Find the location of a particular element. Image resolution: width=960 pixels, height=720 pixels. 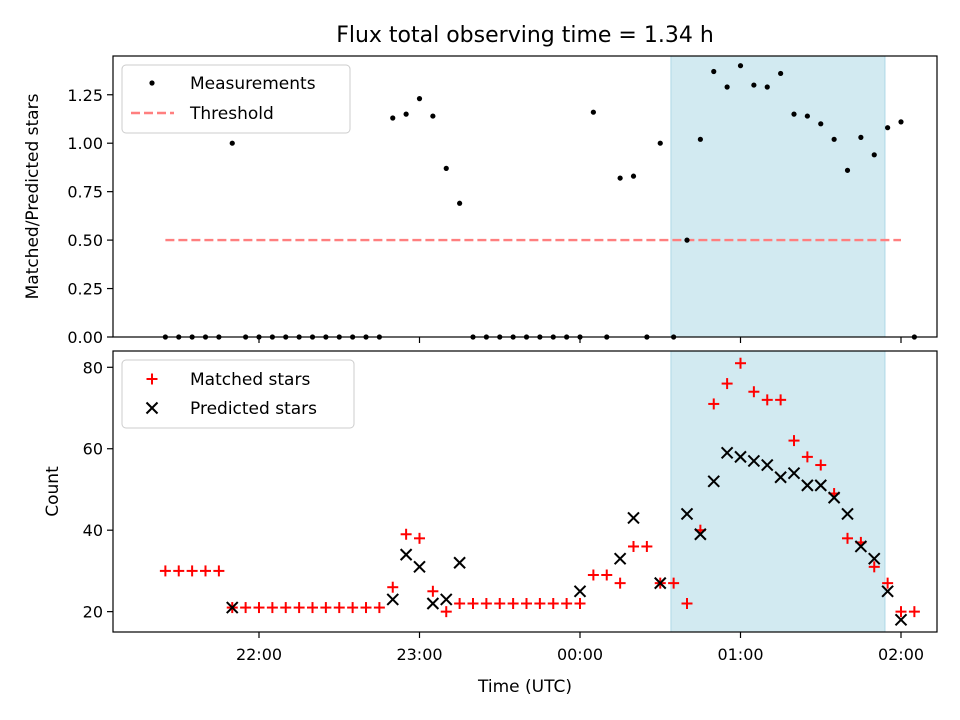

y-tick-label: 0.00 is located at coordinates (85, 337).